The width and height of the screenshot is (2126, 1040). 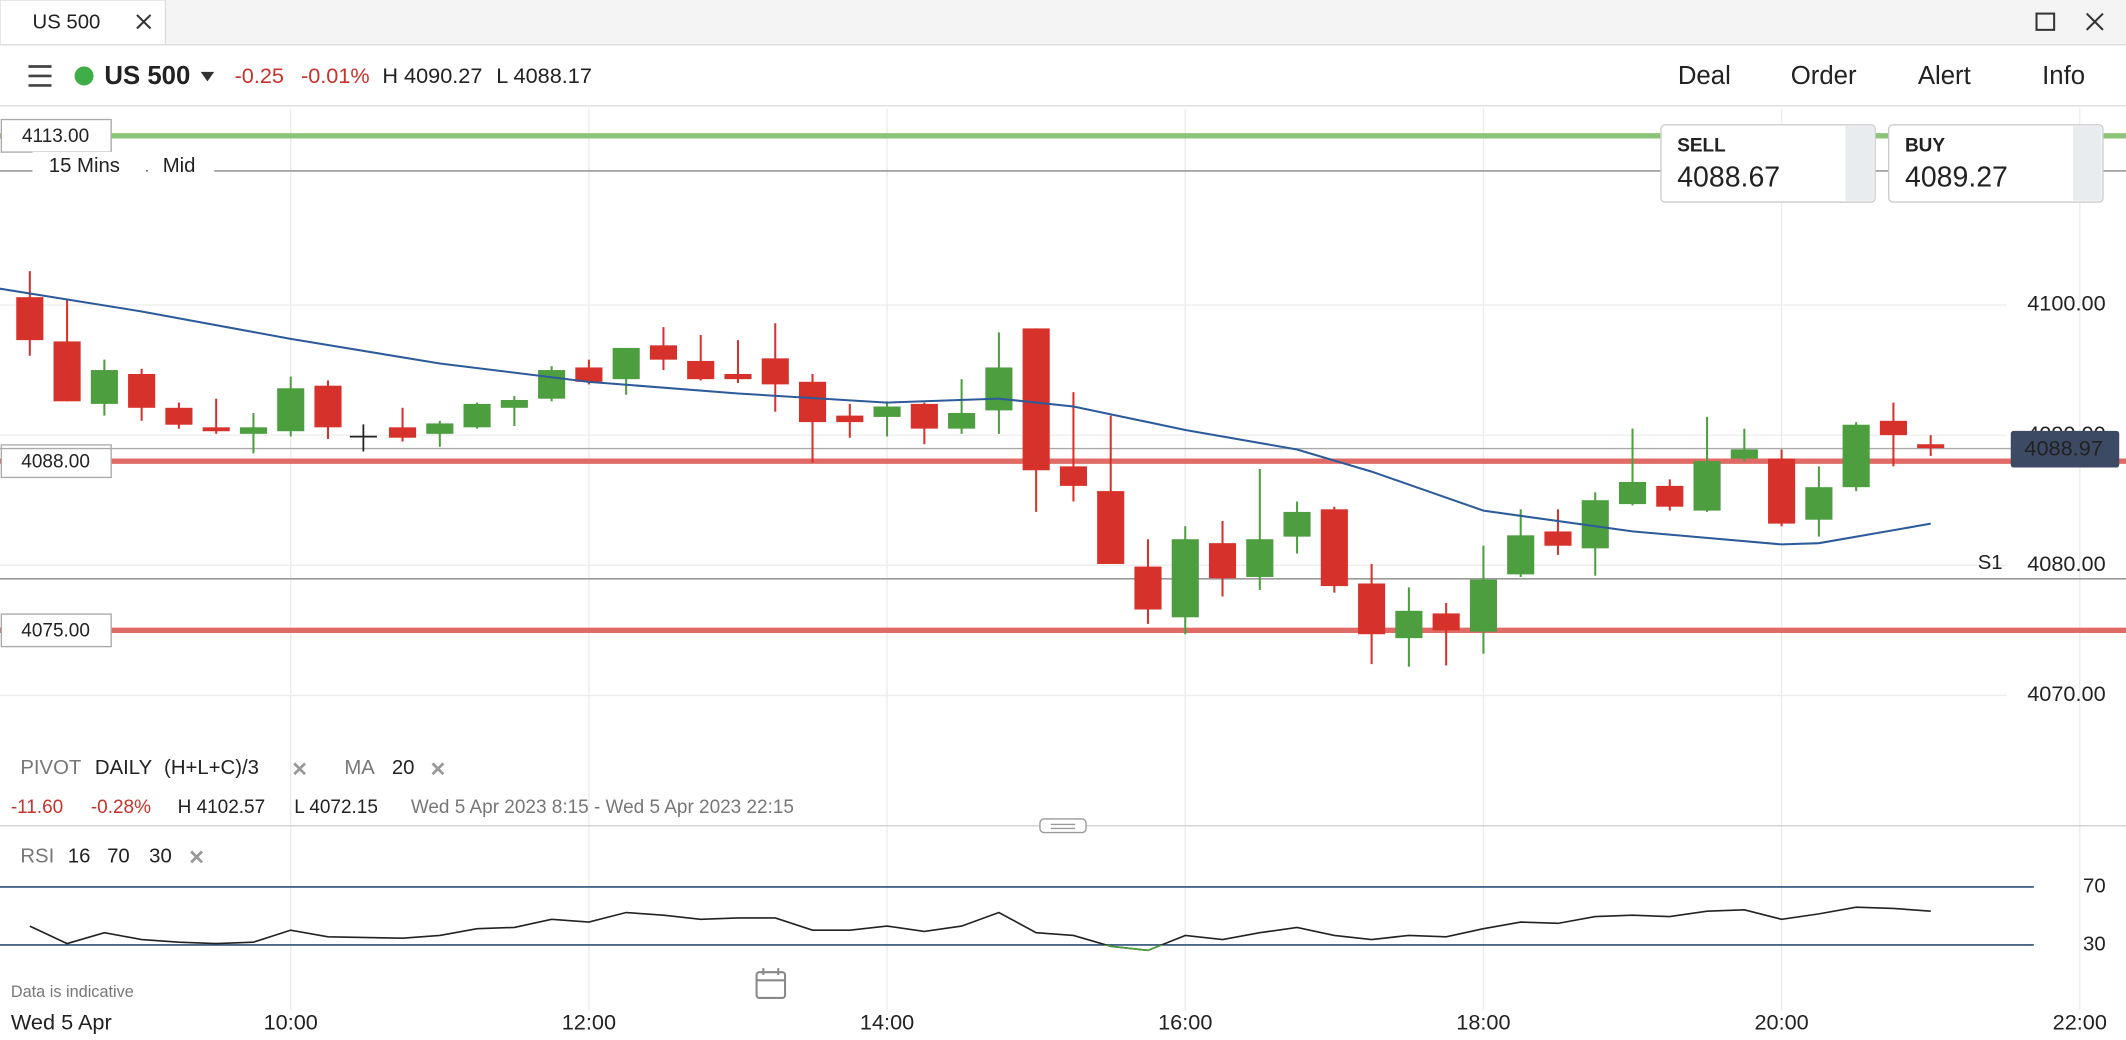 What do you see at coordinates (589, 1021) in the screenshot?
I see `x-tick-label: 12:00` at bounding box center [589, 1021].